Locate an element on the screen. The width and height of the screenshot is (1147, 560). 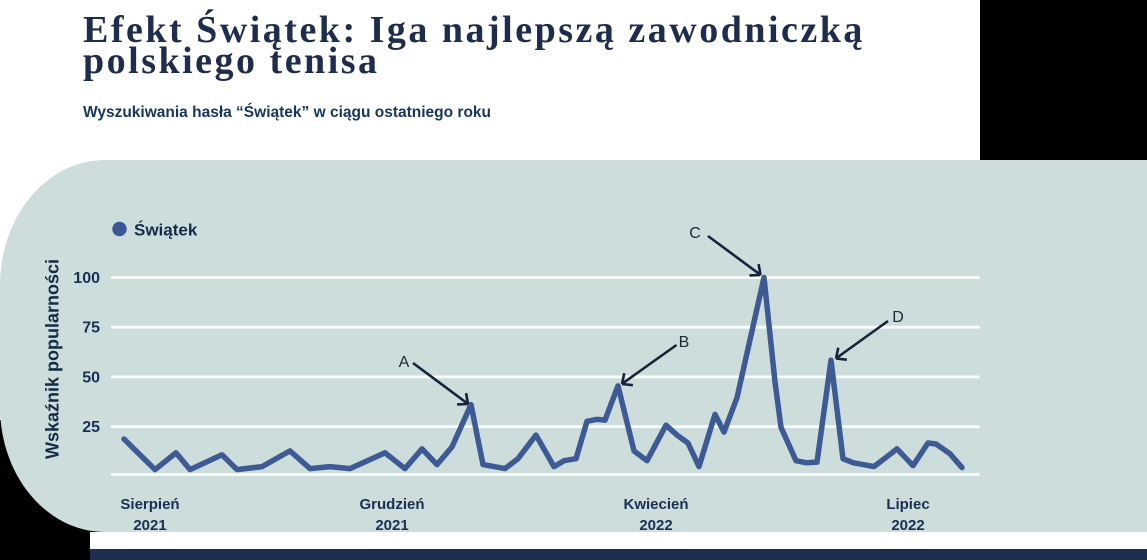
svg-text: D is located at coordinates (898, 317).